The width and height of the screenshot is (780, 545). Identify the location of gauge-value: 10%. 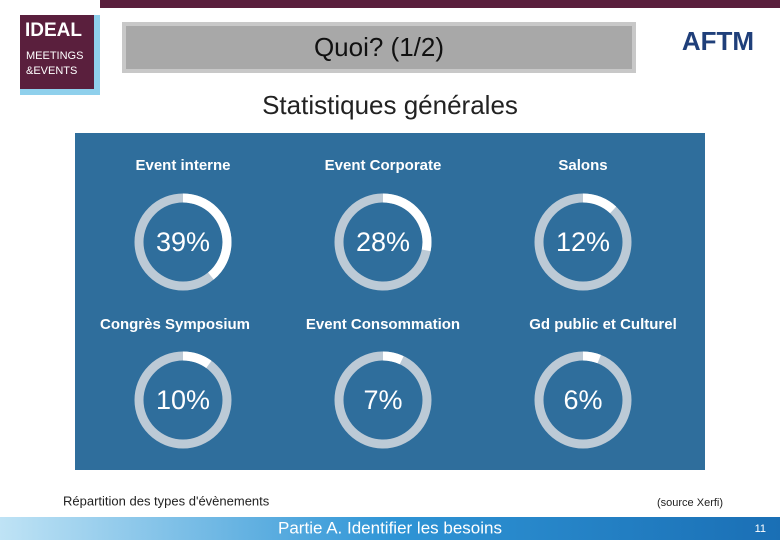
(183, 400).